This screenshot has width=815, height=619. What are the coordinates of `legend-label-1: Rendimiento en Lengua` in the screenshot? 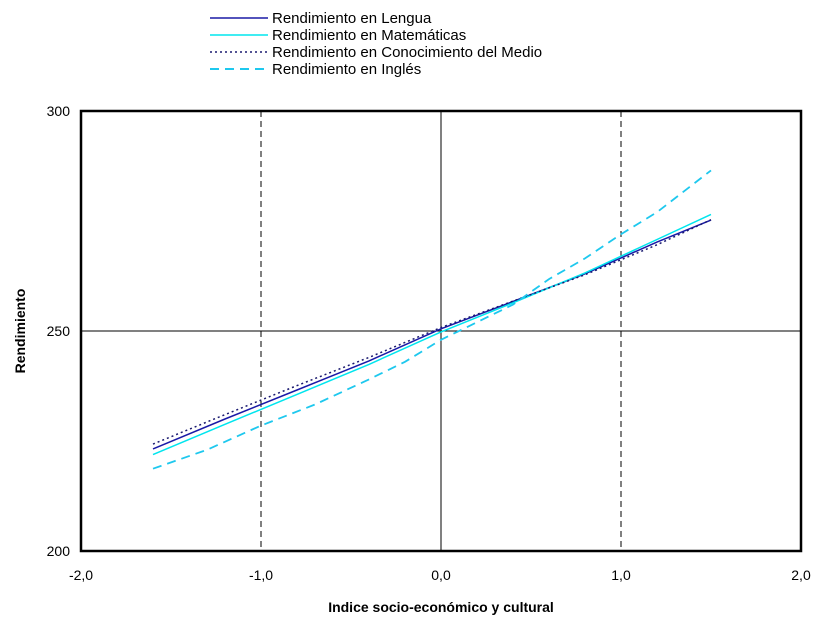 It's located at (352, 18).